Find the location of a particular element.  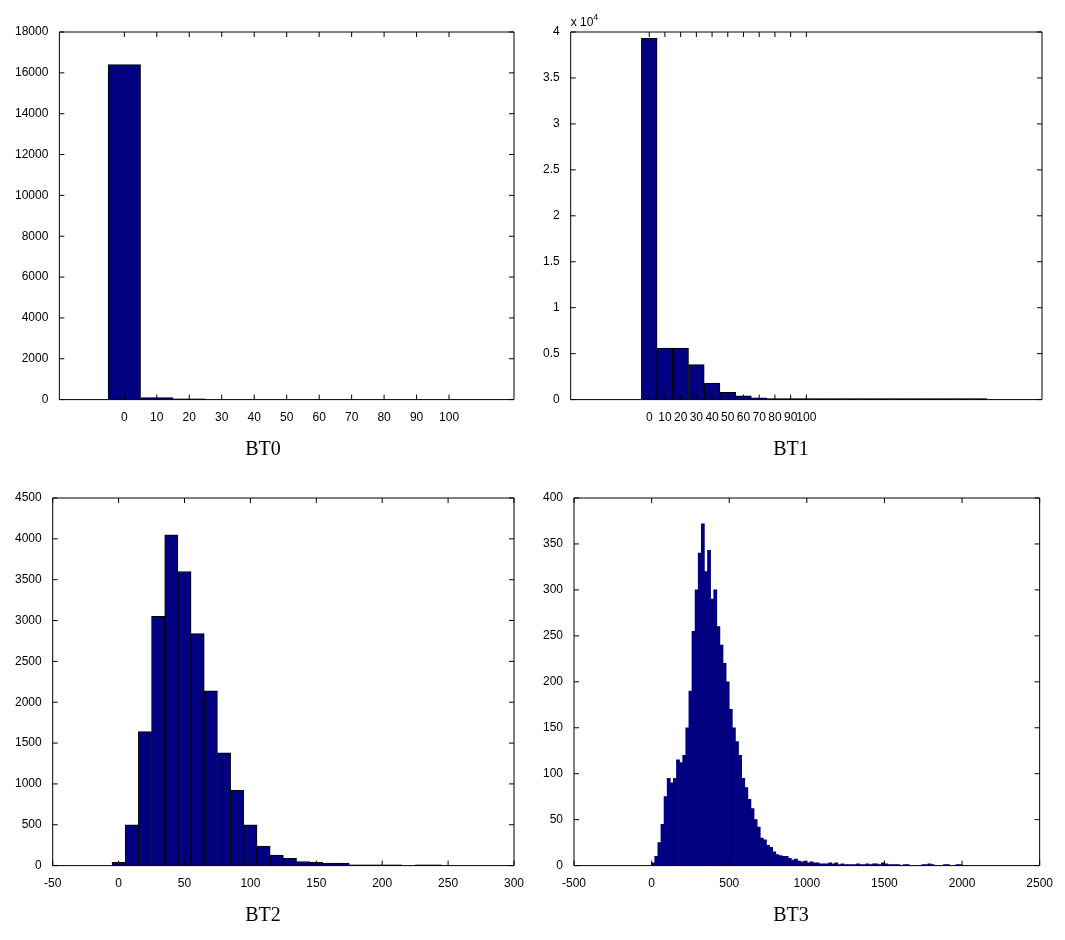

y-tick-label: 250 is located at coordinates (553, 635).